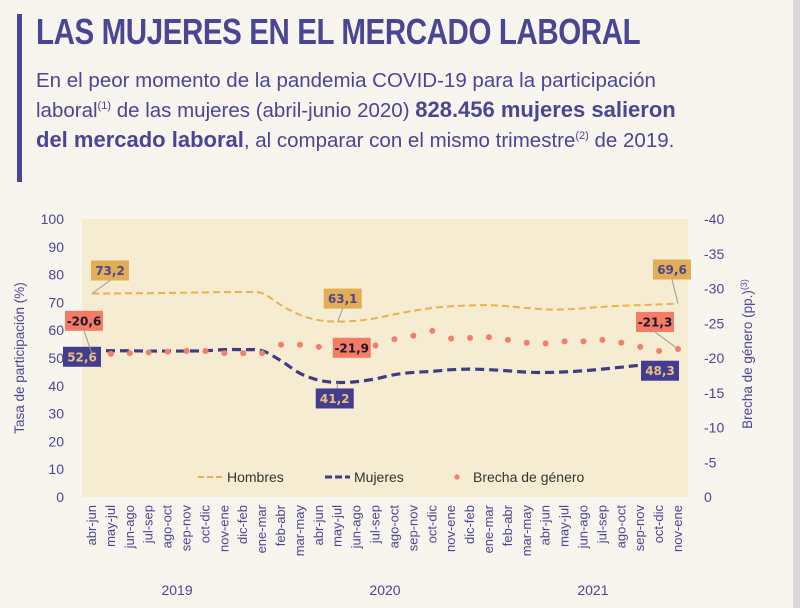  What do you see at coordinates (384, 590) in the screenshot?
I see `year-label: 2020` at bounding box center [384, 590].